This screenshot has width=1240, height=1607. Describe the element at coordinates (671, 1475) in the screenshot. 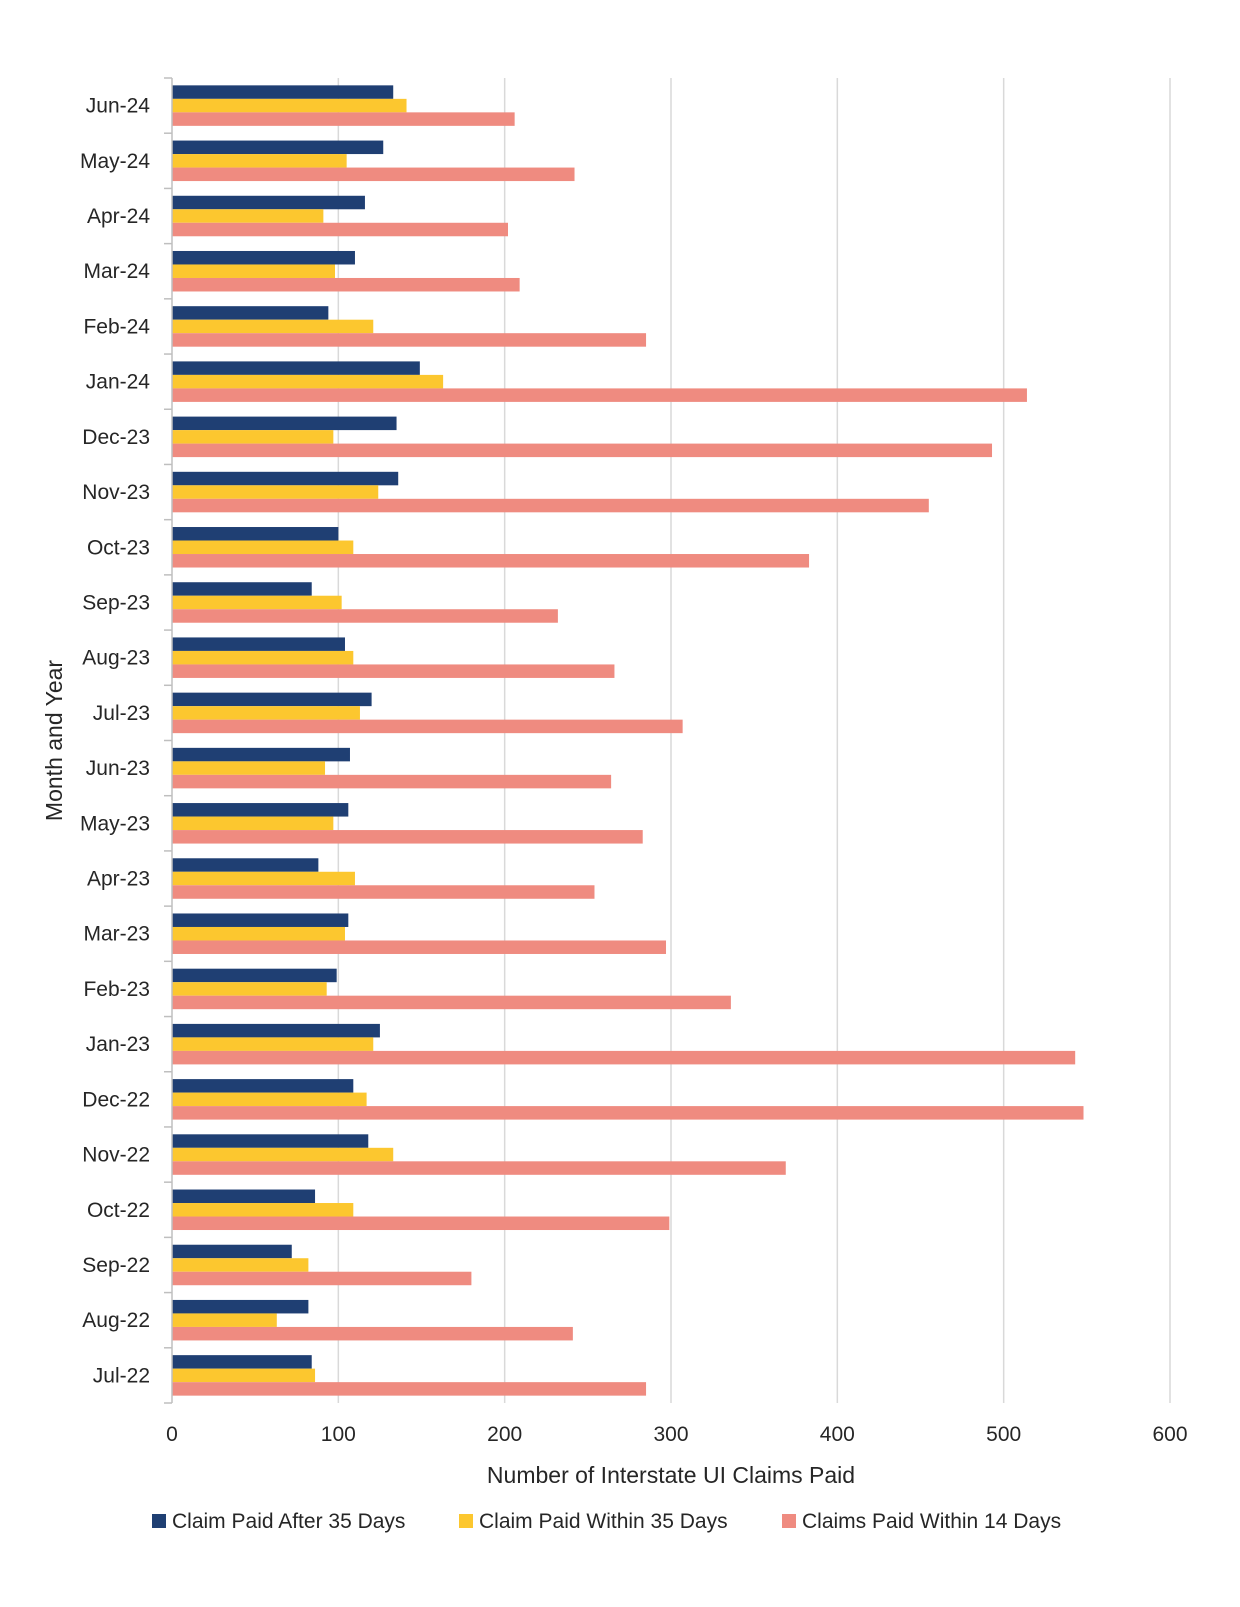

I see `x-axis-title: Number of Interstate UI Claims Paid` at that location.